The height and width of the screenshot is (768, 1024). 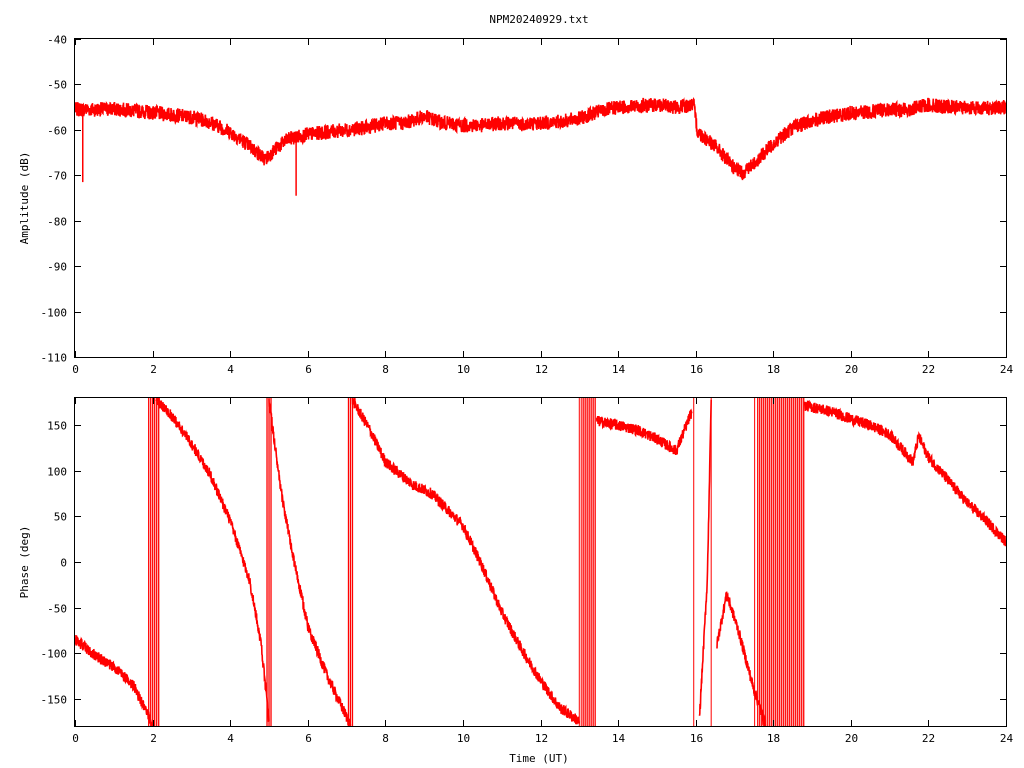 I want to click on y-tick-label: 50, so click(x=60, y=517).